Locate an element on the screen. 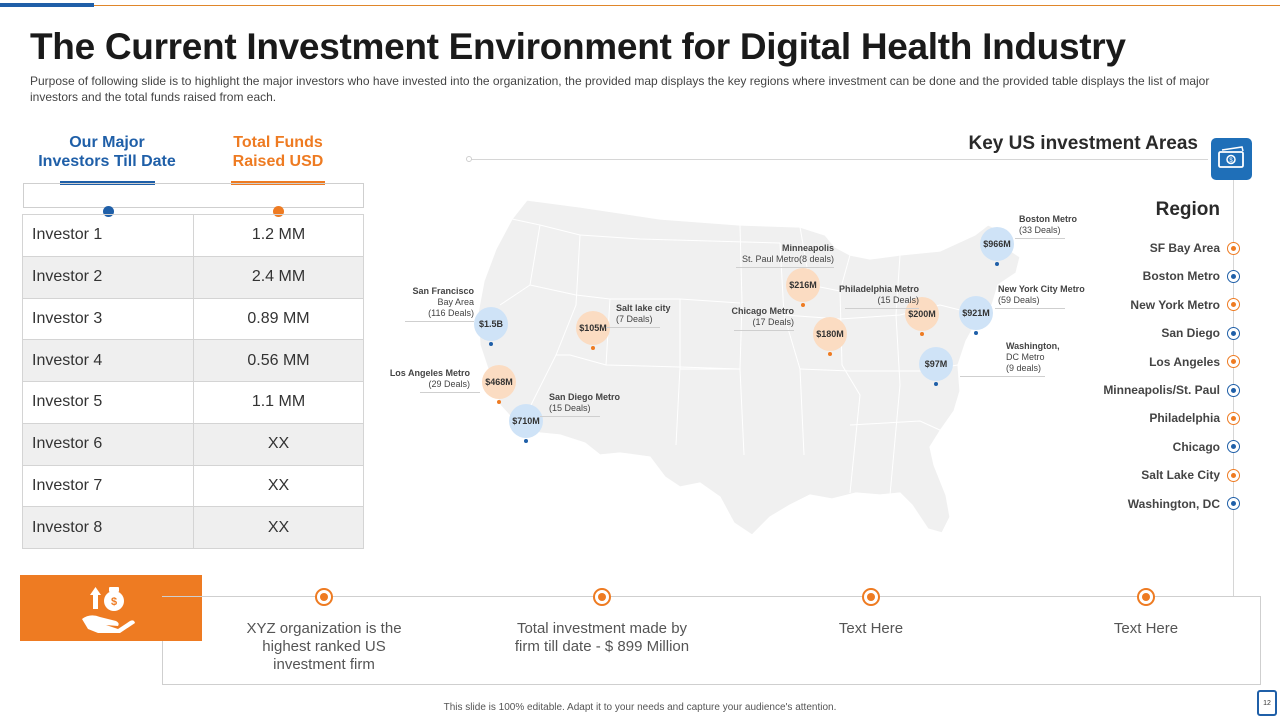 This screenshot has width=1280, height=720. investor-name: Investor 8 is located at coordinates (108, 527).